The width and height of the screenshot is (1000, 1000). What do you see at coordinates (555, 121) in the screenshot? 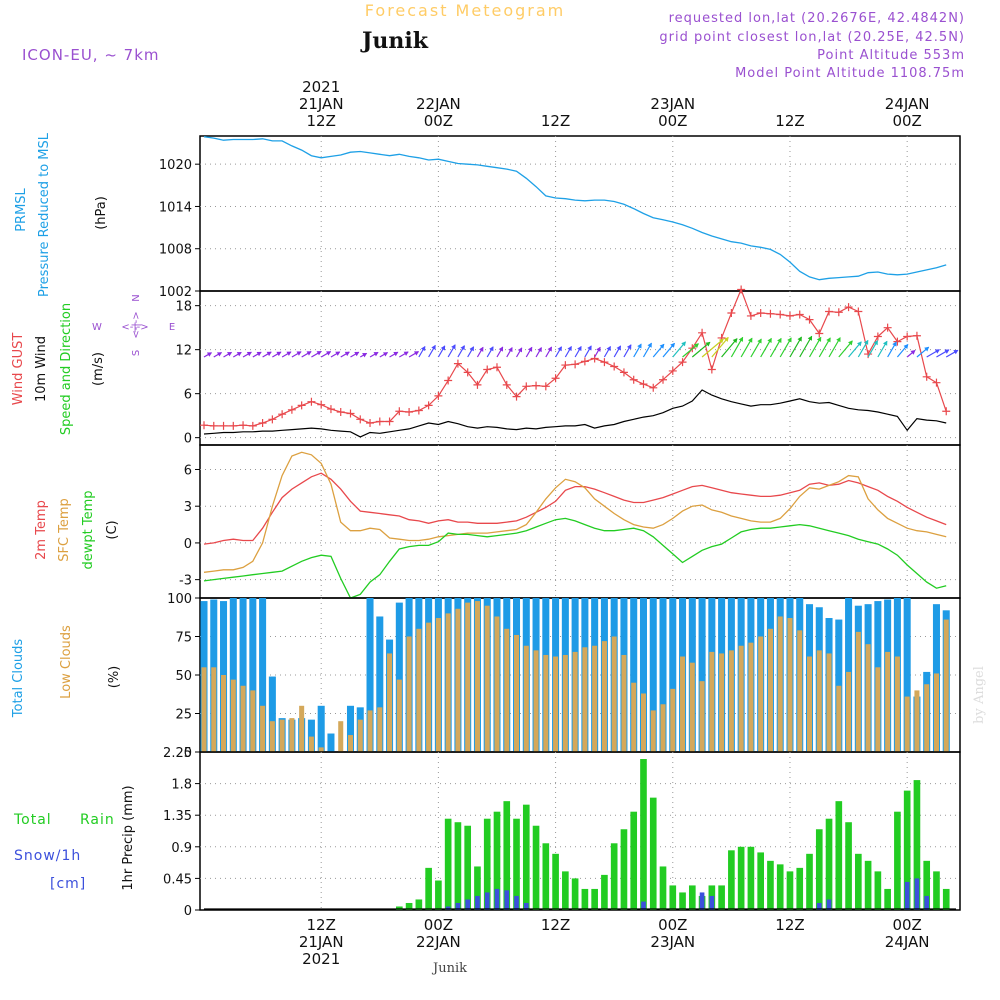
I see `top-time-label: 12Z` at bounding box center [555, 121].